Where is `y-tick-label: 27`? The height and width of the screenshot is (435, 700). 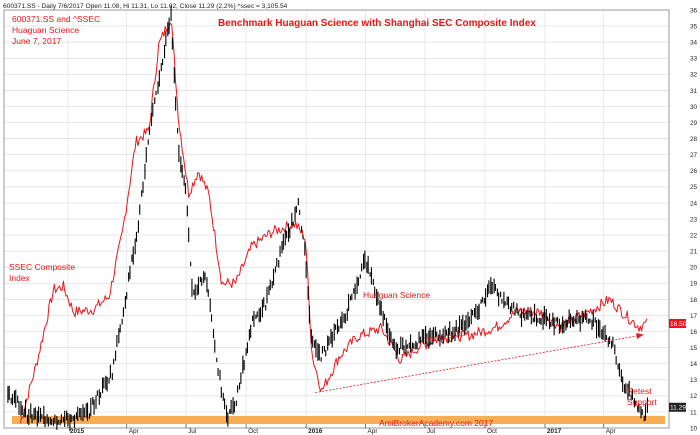
y-tick-label: 27 is located at coordinates (694, 155).